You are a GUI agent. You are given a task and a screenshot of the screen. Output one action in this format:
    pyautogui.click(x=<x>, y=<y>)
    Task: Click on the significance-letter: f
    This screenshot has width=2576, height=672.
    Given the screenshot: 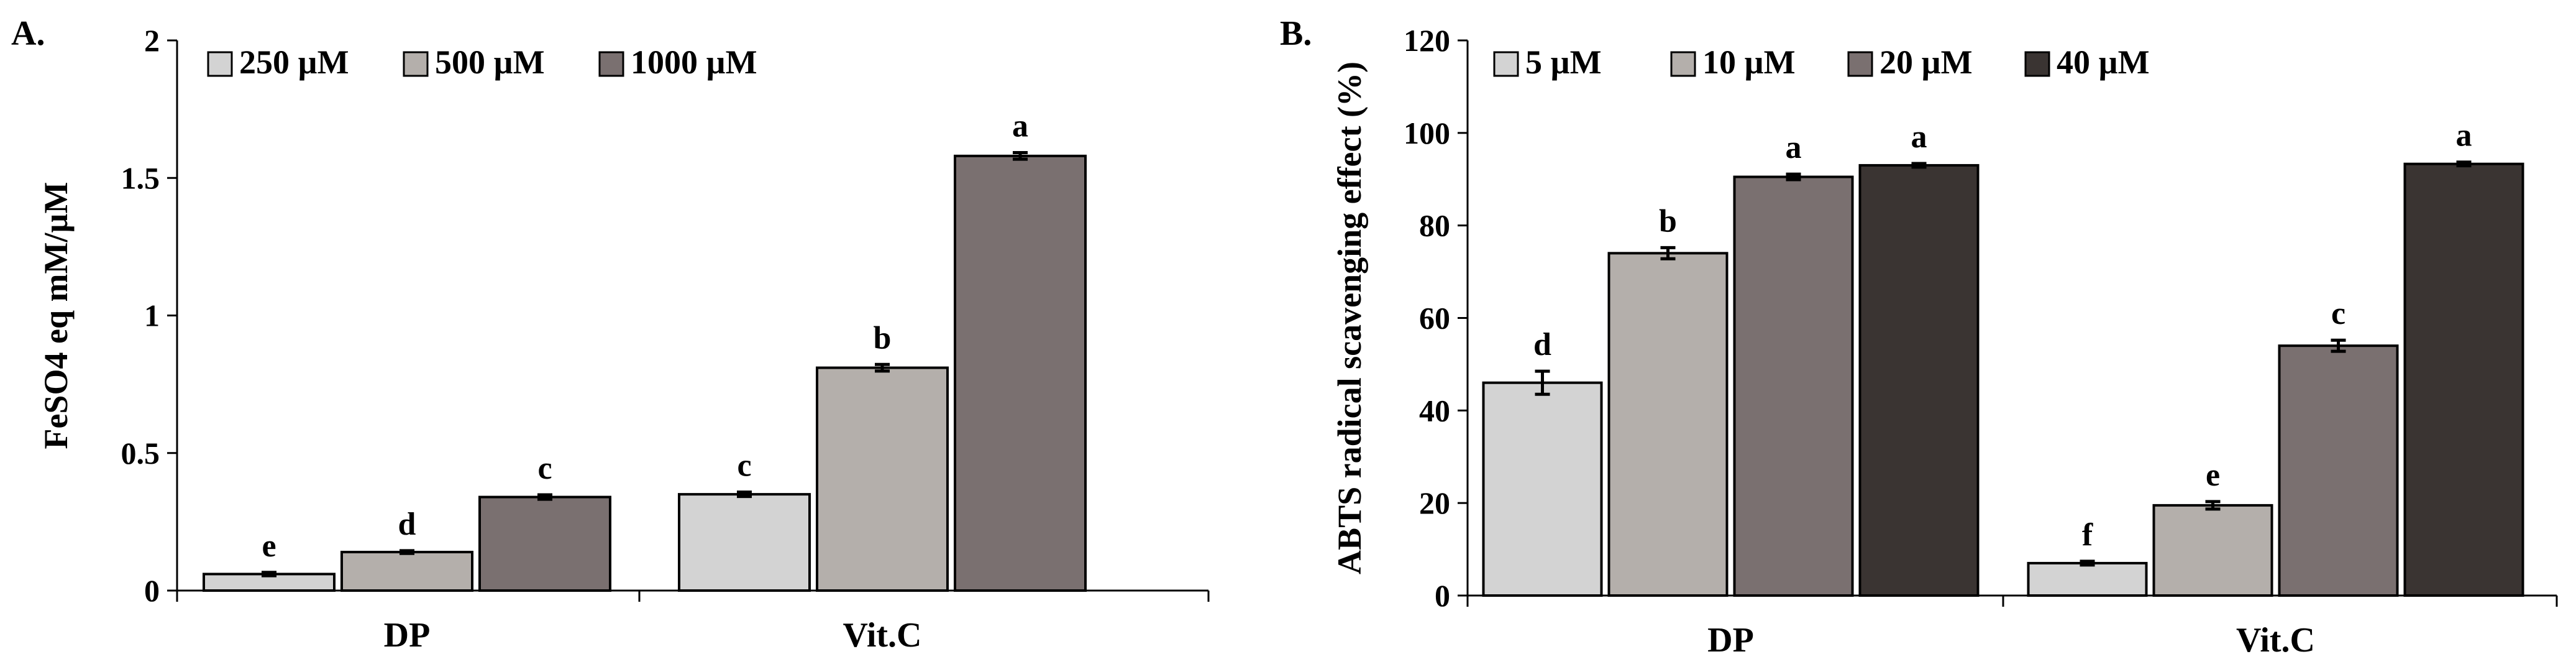 What is the action you would take?
    pyautogui.click(x=2087, y=535)
    